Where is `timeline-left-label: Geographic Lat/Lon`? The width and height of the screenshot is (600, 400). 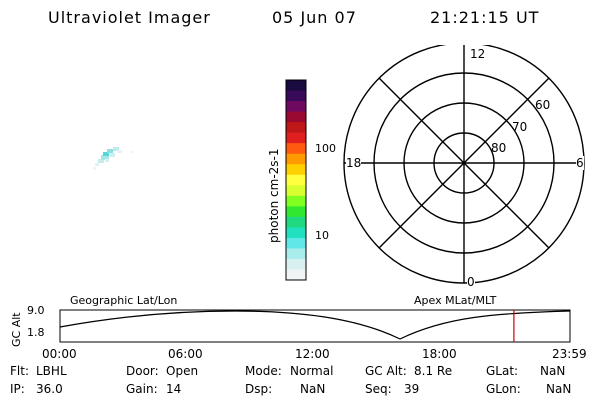 timeline-left-label: Geographic Lat/Lon is located at coordinates (124, 300).